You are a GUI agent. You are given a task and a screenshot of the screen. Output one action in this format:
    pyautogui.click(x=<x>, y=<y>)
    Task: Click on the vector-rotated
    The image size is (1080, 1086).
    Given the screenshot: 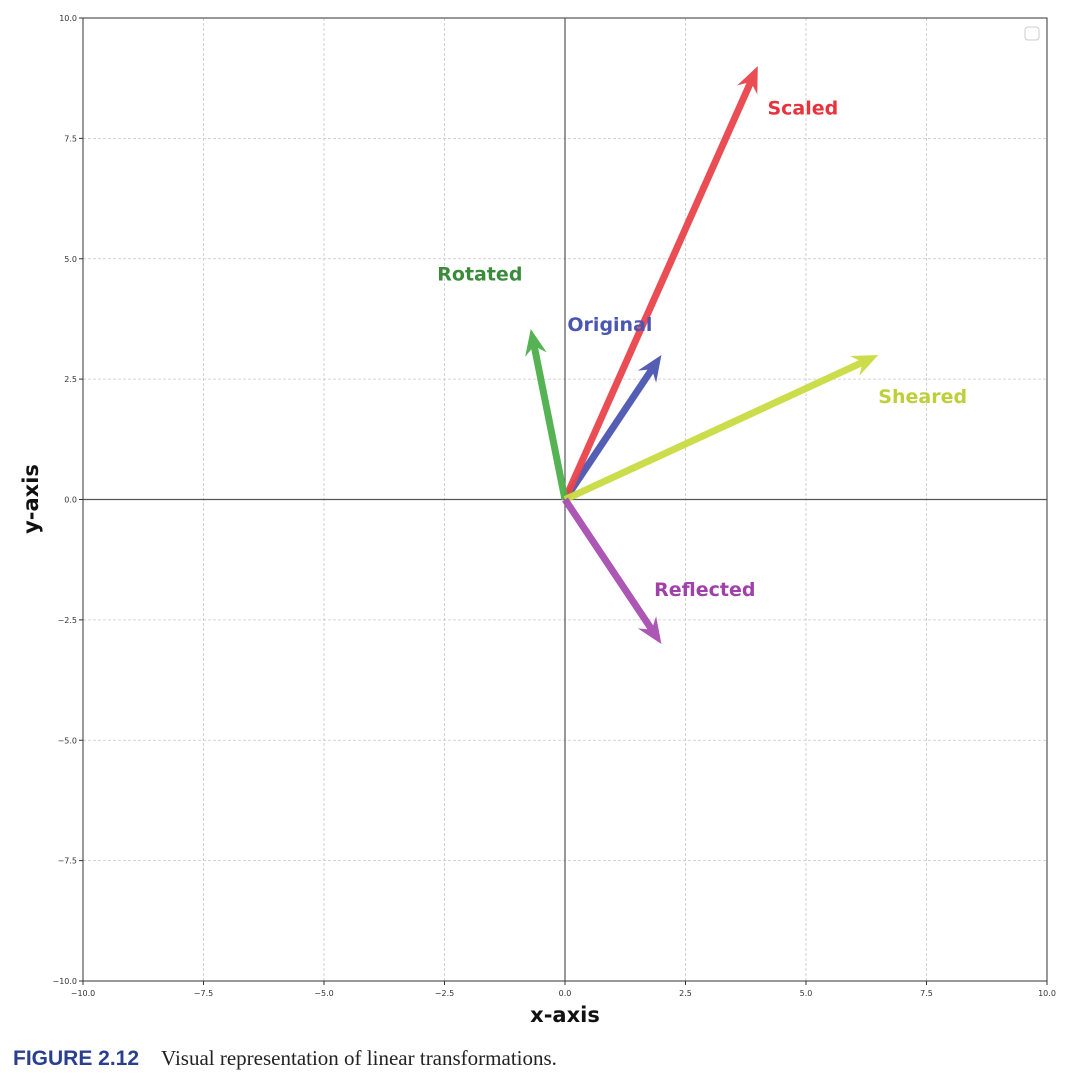 What is the action you would take?
    pyautogui.click(x=547, y=415)
    